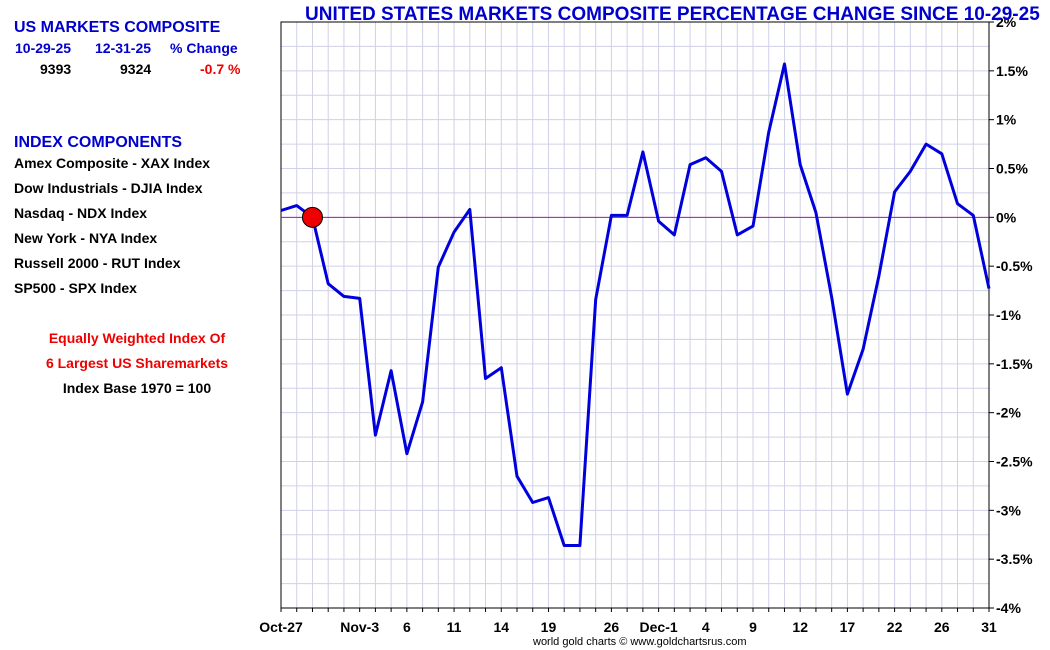 The height and width of the screenshot is (650, 1050). Describe the element at coordinates (1012, 71) in the screenshot. I see `y-tick-label: 1.5%` at that location.